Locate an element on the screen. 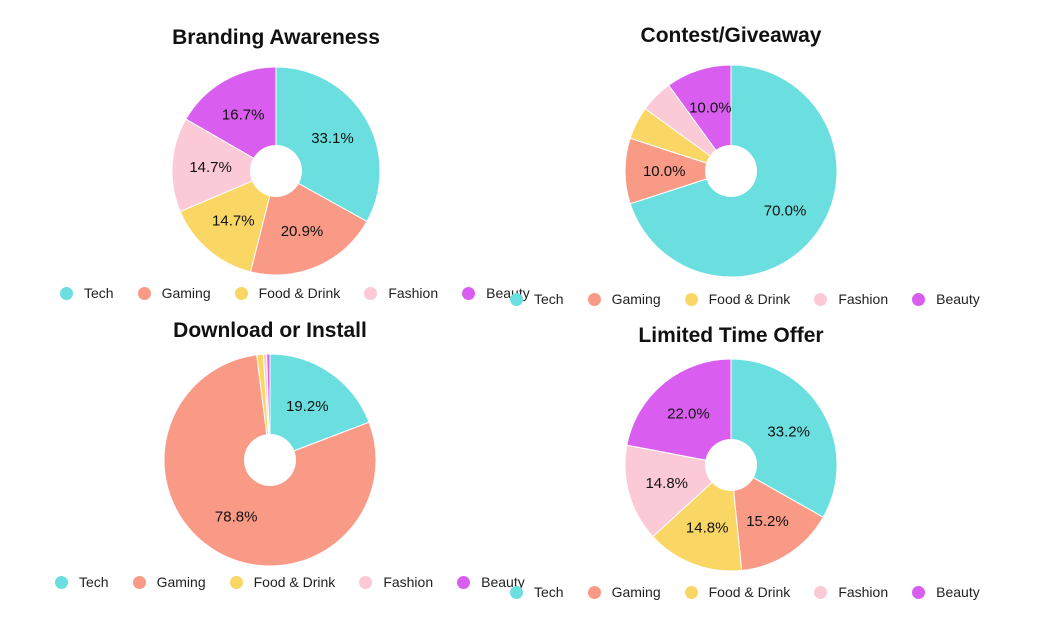 The image size is (1052, 621). slice-label-fashion: 14.7% is located at coordinates (210, 167).